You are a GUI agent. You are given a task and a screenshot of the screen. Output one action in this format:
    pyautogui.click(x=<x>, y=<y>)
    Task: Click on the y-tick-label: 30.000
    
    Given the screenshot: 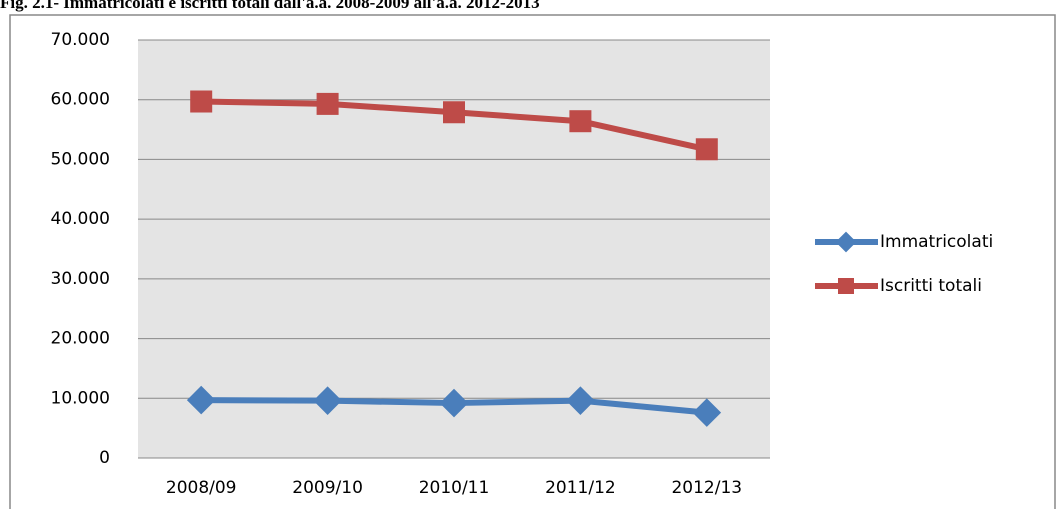 What is the action you would take?
    pyautogui.click(x=80, y=279)
    